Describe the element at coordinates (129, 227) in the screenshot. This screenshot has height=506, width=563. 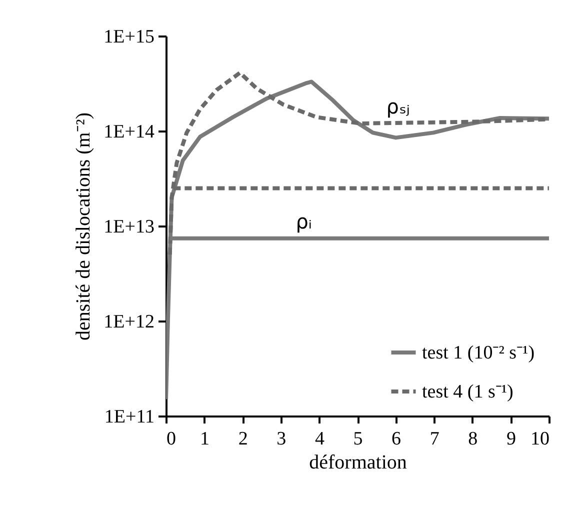
I see `y-tick-label: 1E+13` at that location.